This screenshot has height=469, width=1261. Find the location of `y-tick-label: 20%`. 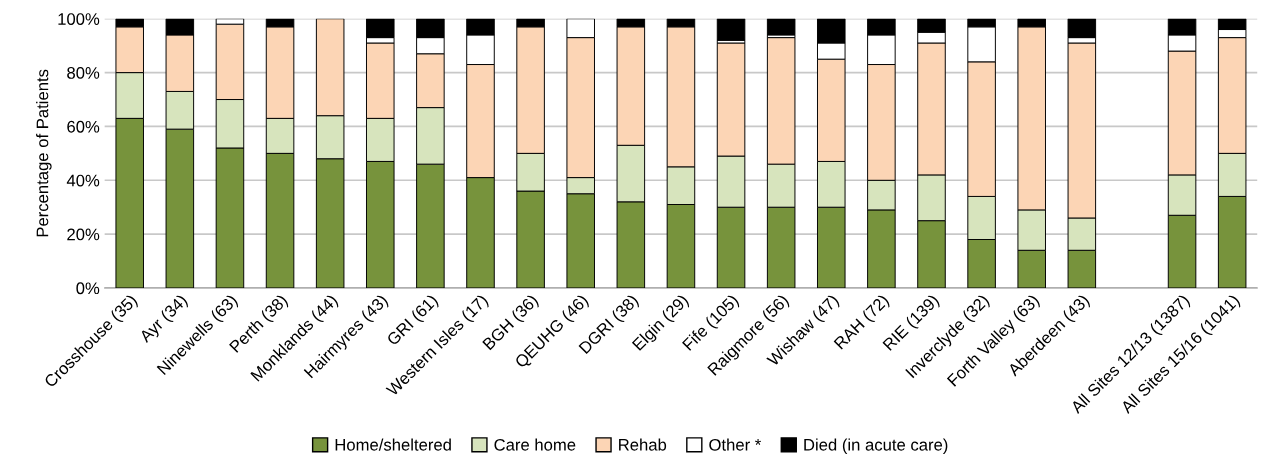

y-tick-label: 20% is located at coordinates (83, 234).